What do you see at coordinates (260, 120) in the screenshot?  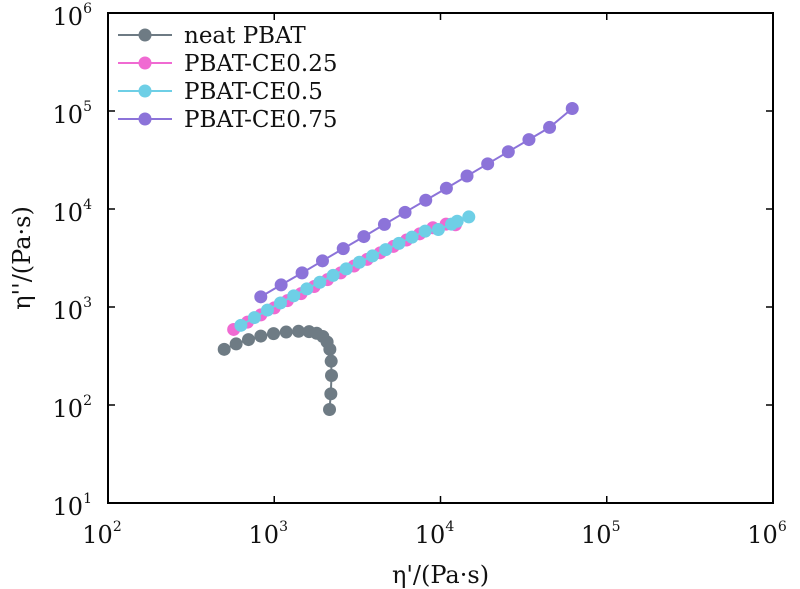 I see `legend-label: PBAT-CE0.75` at bounding box center [260, 120].